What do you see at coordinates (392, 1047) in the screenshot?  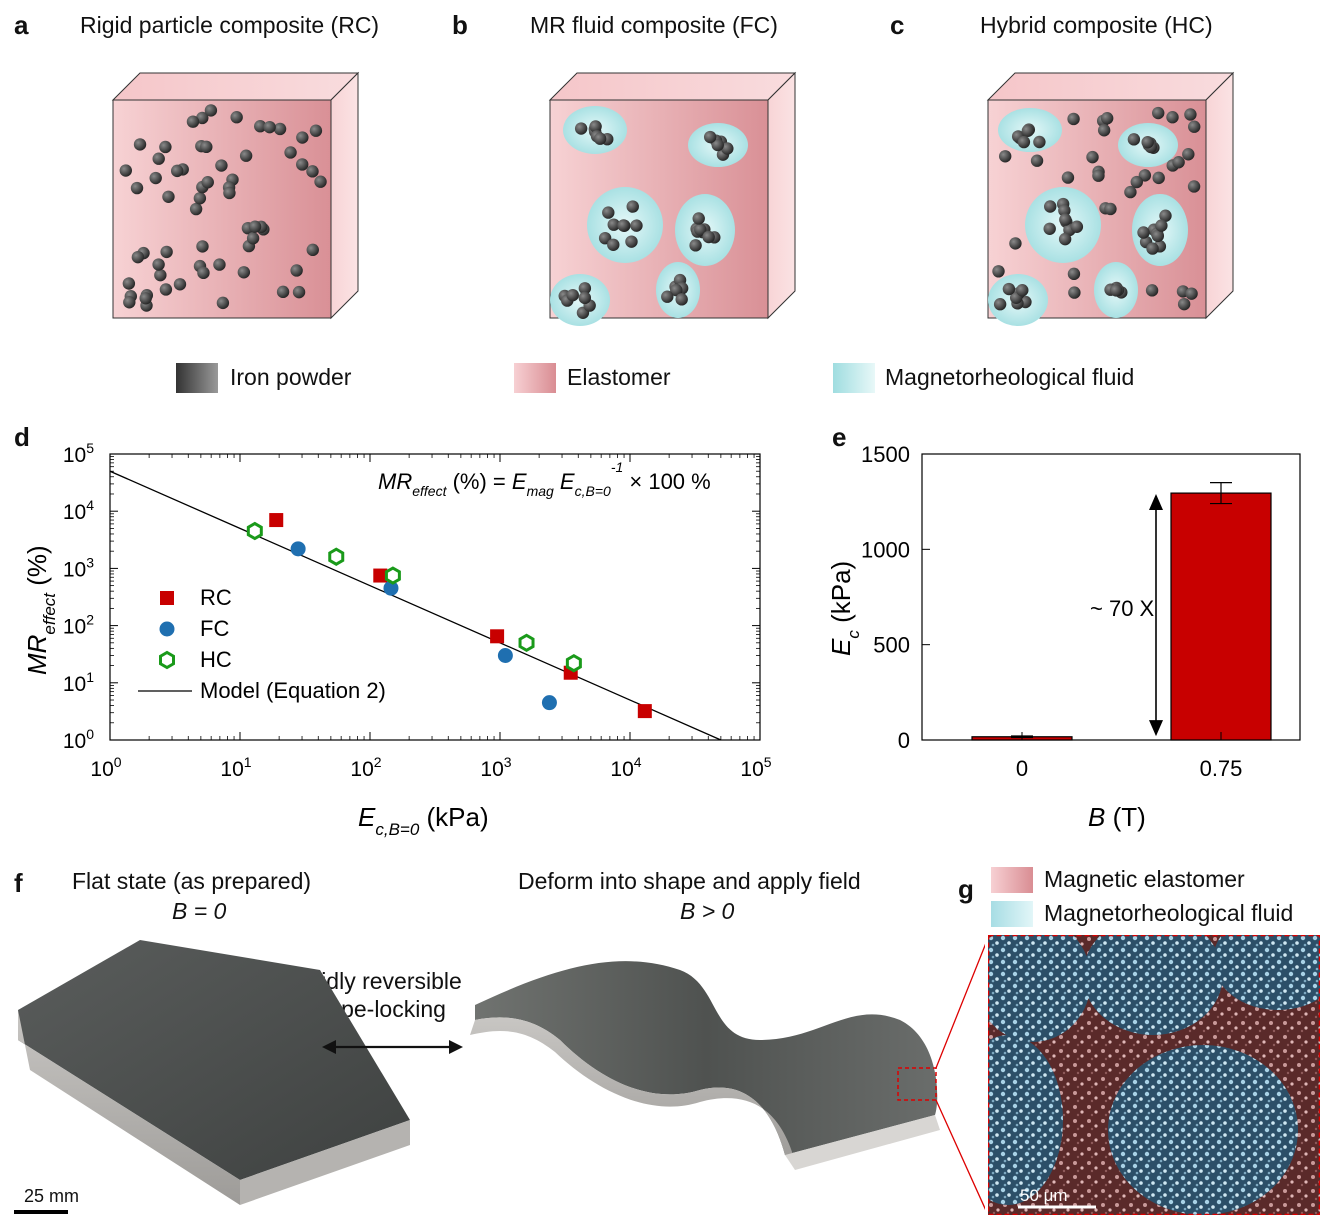 I see `reversible-arrow` at bounding box center [392, 1047].